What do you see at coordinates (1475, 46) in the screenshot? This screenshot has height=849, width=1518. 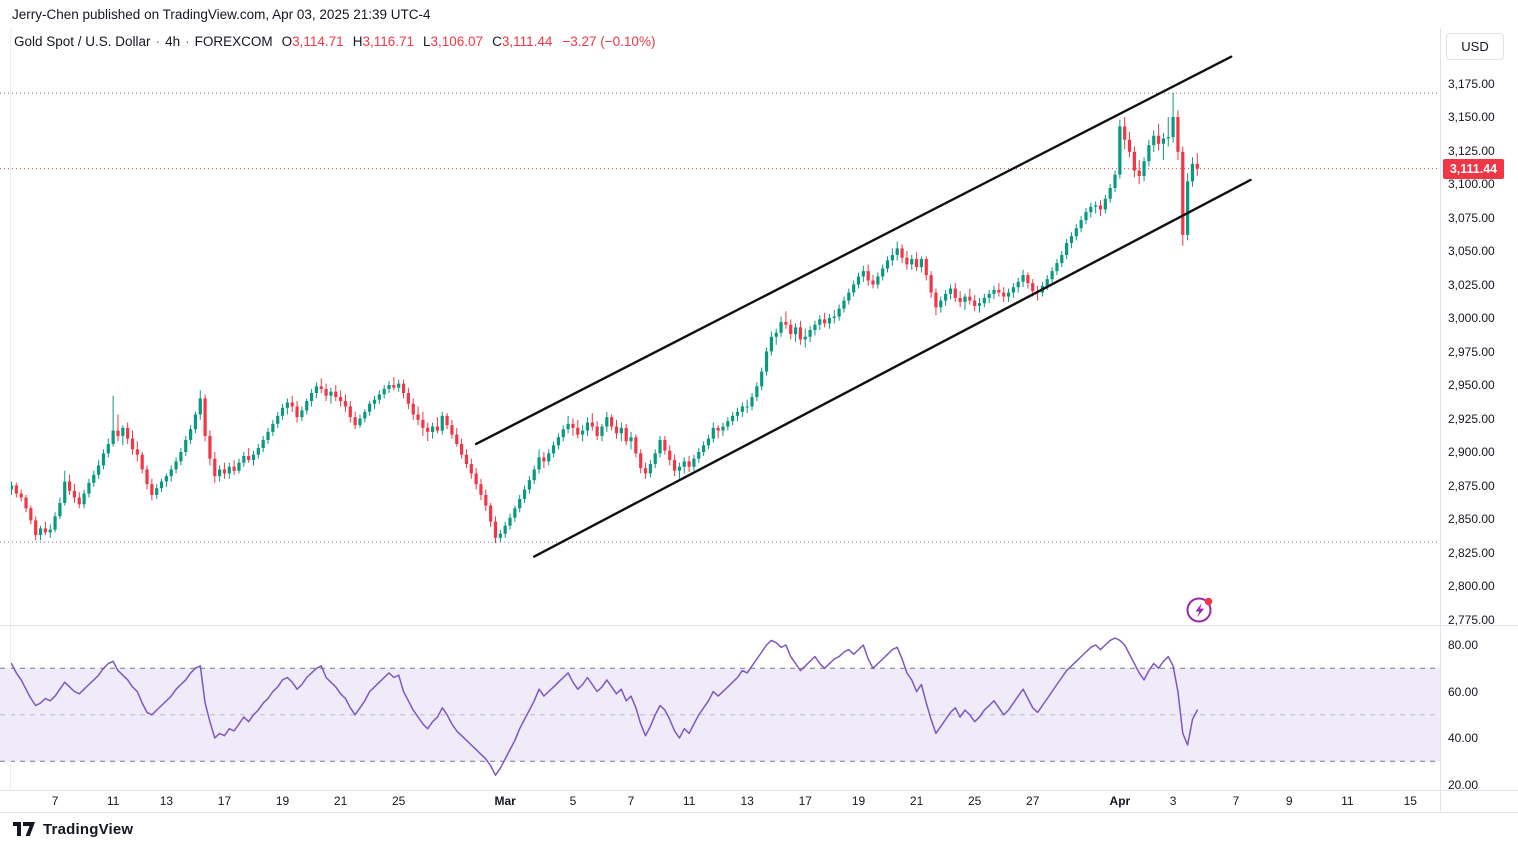 I see `currency-usd-button: USD` at bounding box center [1475, 46].